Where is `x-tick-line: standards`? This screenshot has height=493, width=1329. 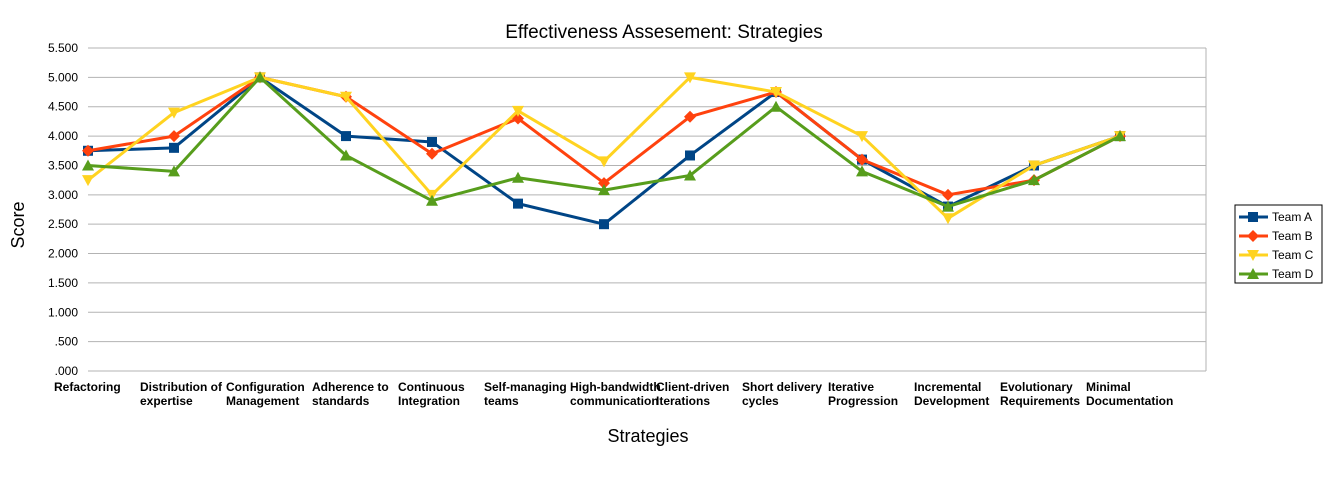
x-tick-line: standards is located at coordinates (341, 401).